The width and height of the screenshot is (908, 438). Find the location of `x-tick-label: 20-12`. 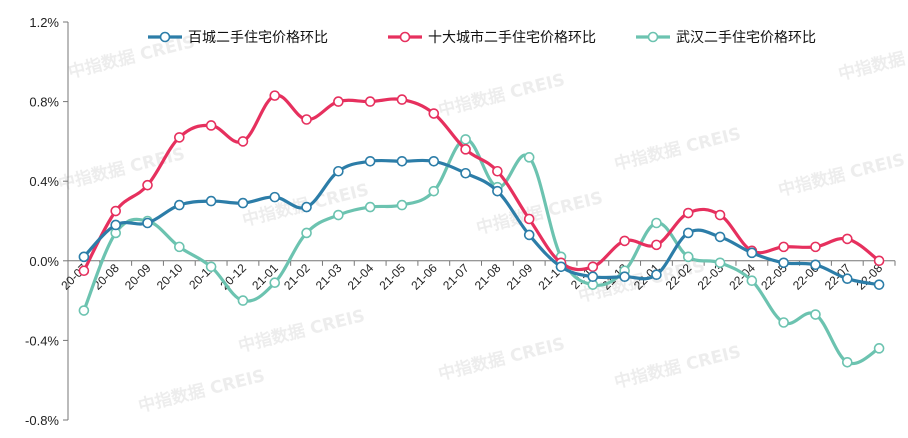

x-tick-label: 20-12 is located at coordinates (233, 277).